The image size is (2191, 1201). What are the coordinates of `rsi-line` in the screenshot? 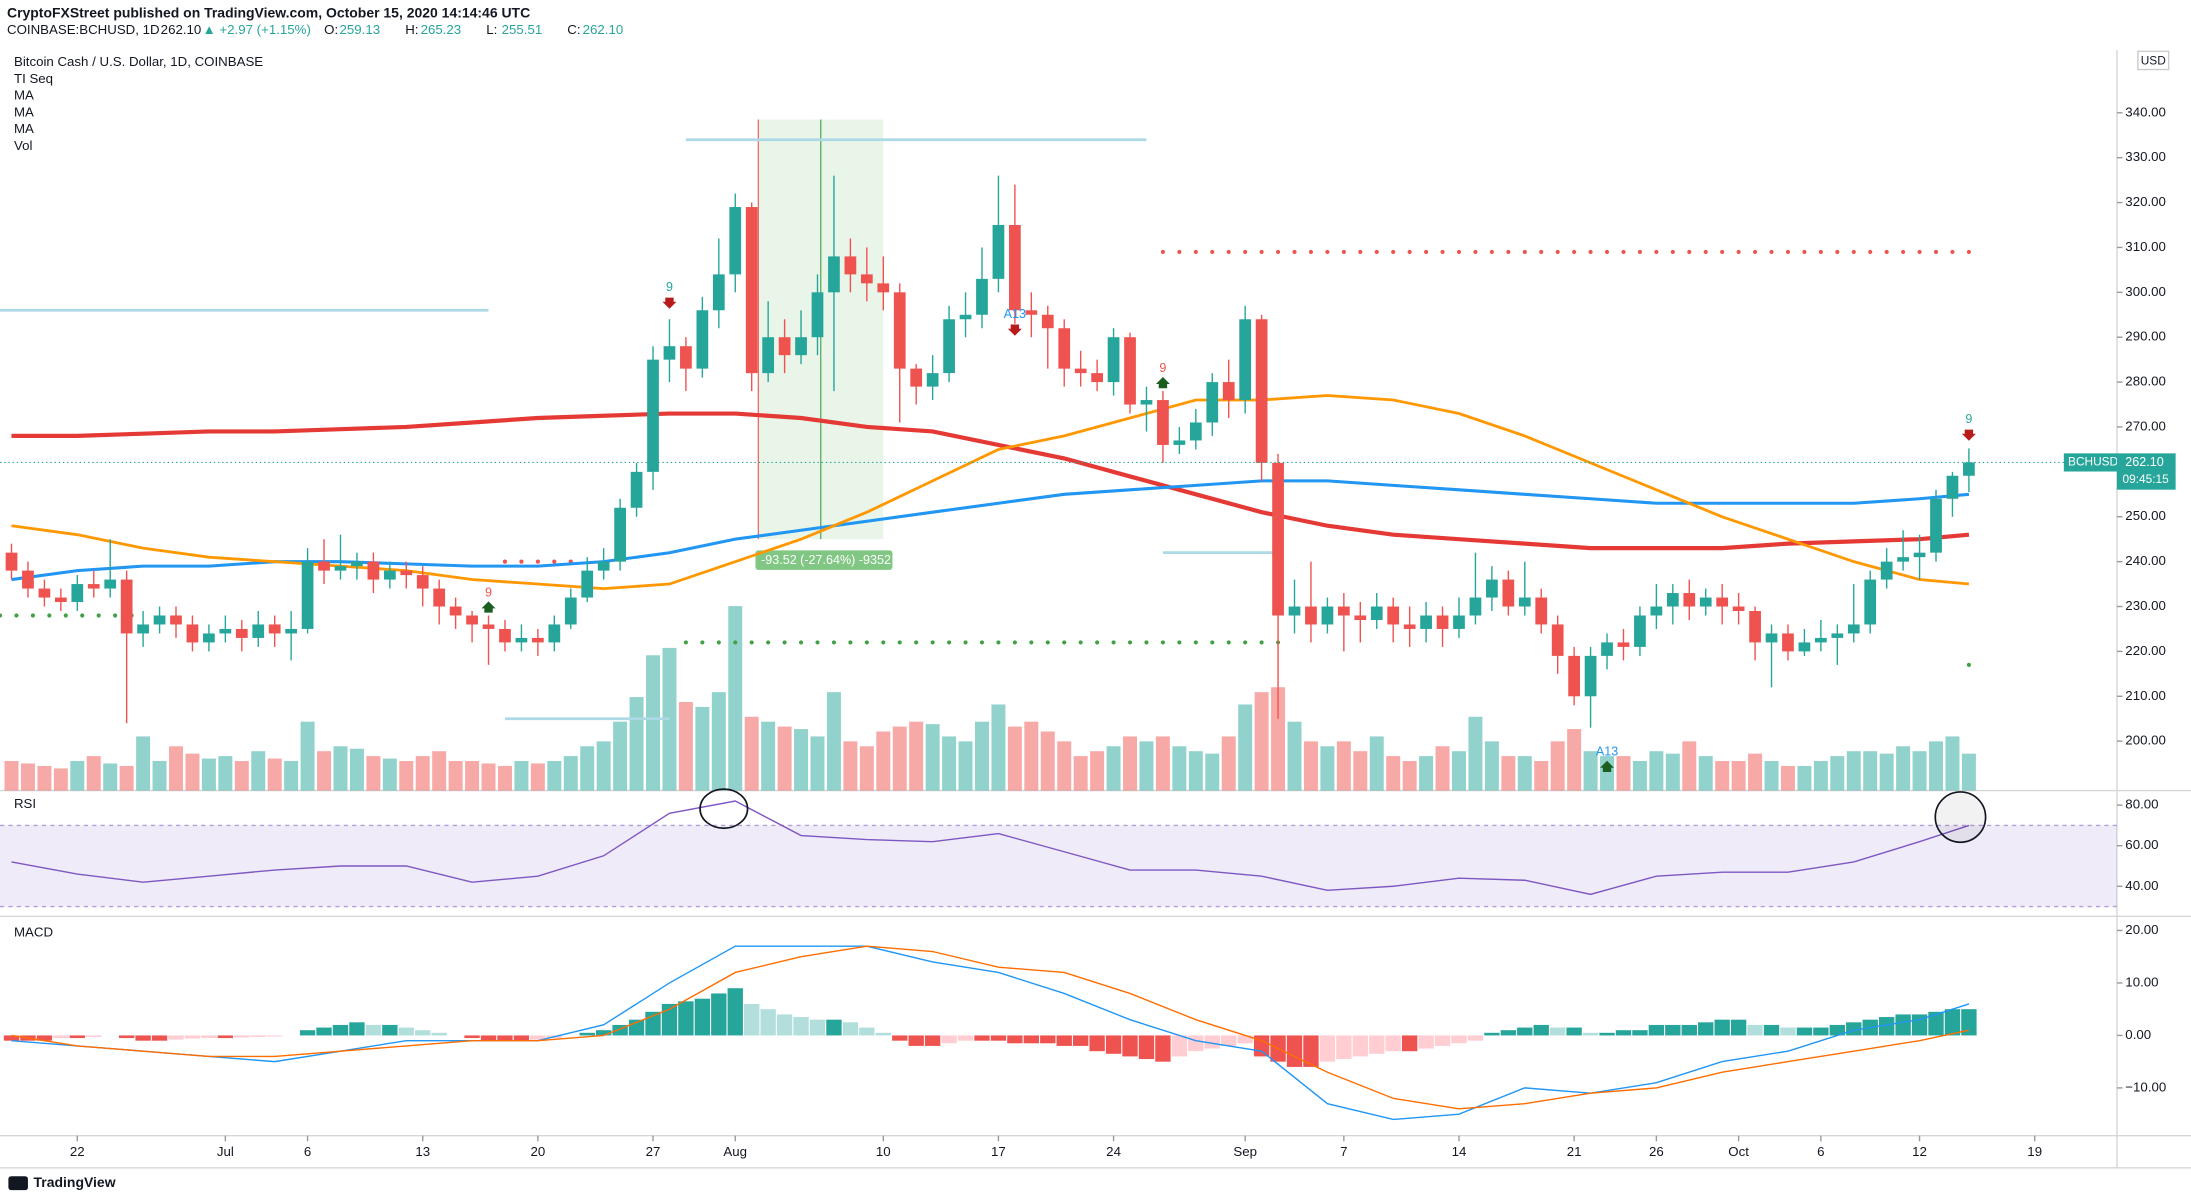 It's located at (990, 848).